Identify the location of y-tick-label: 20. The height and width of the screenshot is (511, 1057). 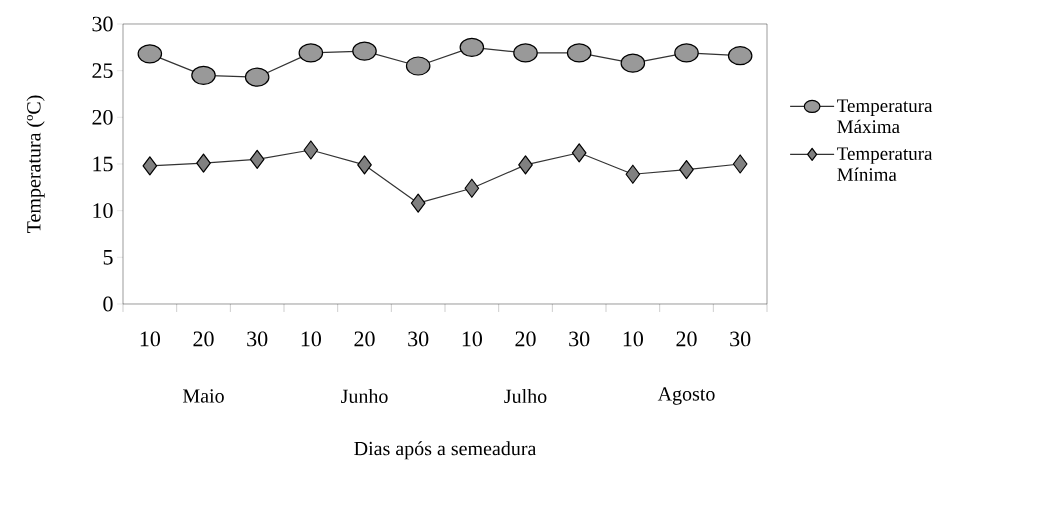
(102, 117).